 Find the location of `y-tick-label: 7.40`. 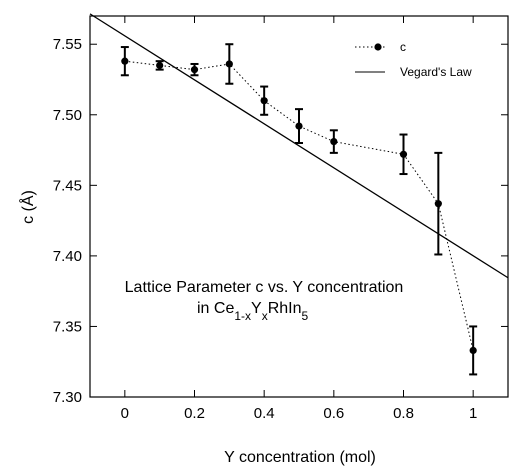

y-tick-label: 7.40 is located at coordinates (67, 256).